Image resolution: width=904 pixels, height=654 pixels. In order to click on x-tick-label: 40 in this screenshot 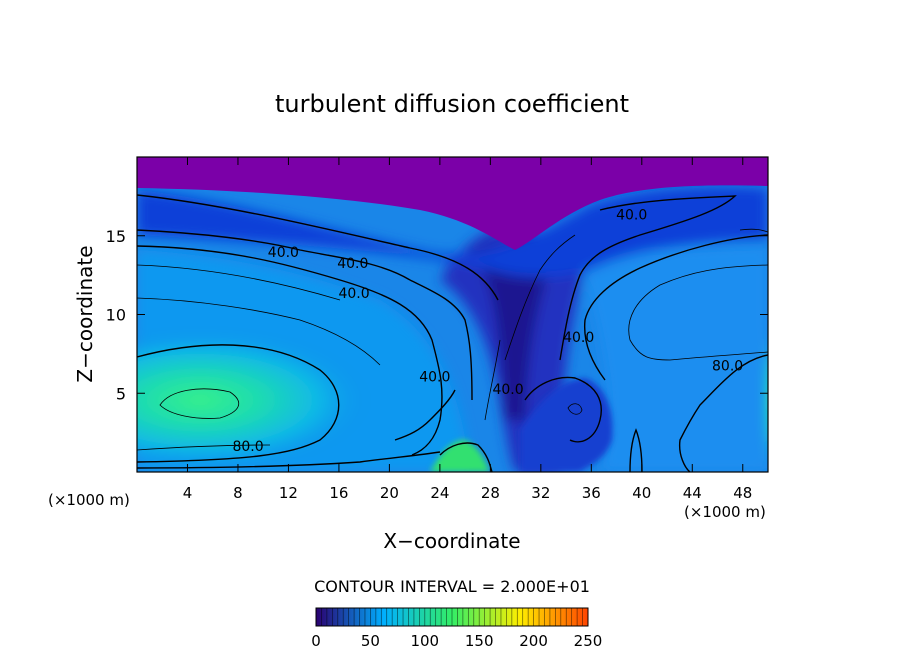, I will do `click(641, 493)`.